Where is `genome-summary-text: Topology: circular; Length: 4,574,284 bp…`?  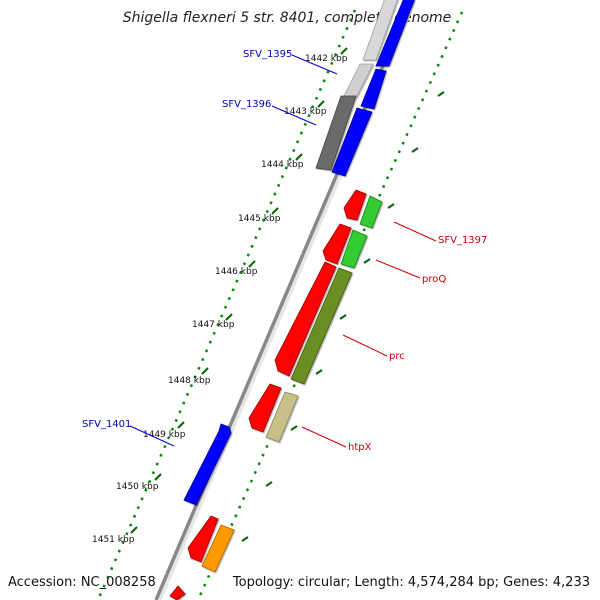 genome-summary-text: Topology: circular; Length: 4,574,284 bp… is located at coordinates (411, 582).